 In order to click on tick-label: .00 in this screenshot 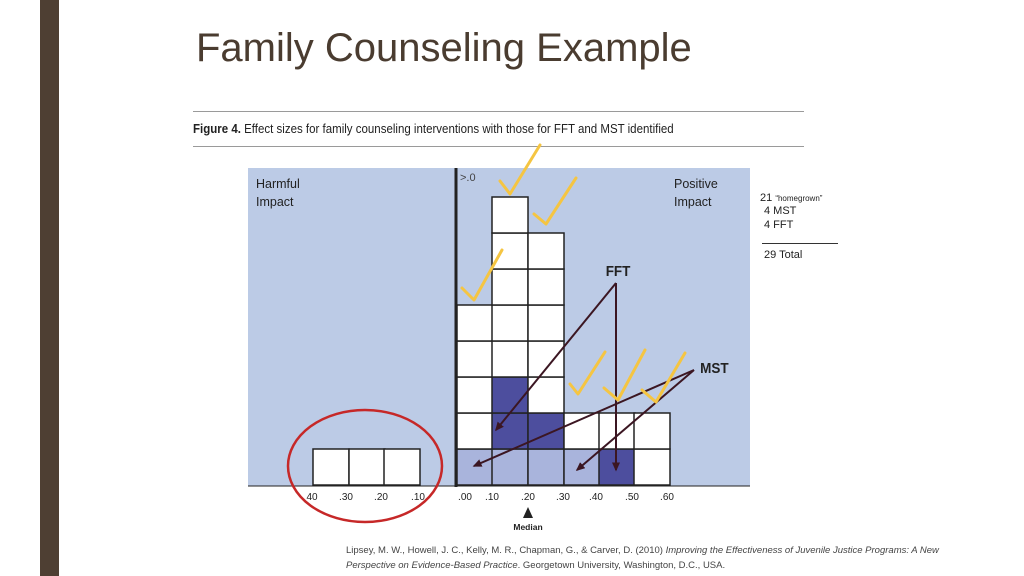, I will do `click(465, 497)`.